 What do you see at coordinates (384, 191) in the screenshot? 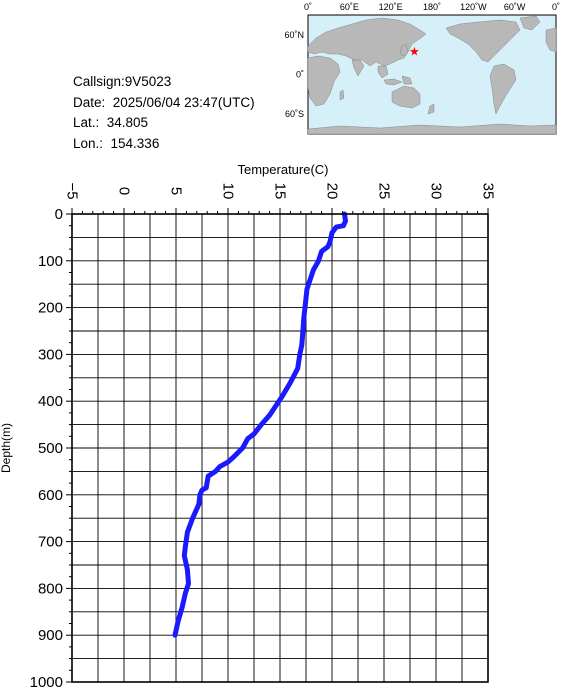
I see `x-tick-label: 25` at bounding box center [384, 191].